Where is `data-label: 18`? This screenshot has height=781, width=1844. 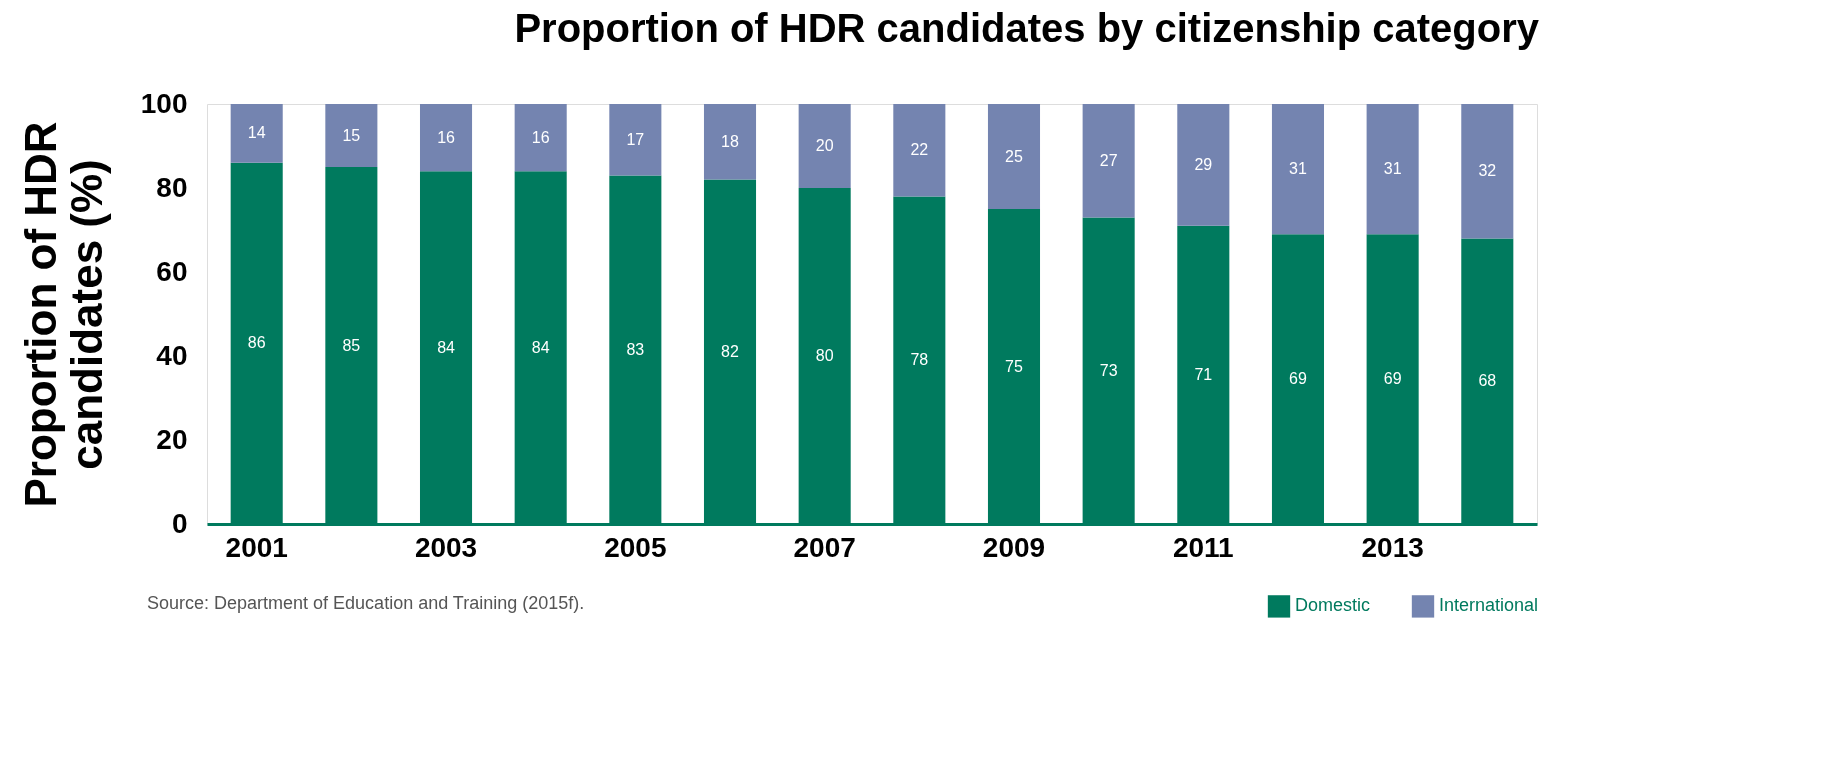
data-label: 18 is located at coordinates (730, 141).